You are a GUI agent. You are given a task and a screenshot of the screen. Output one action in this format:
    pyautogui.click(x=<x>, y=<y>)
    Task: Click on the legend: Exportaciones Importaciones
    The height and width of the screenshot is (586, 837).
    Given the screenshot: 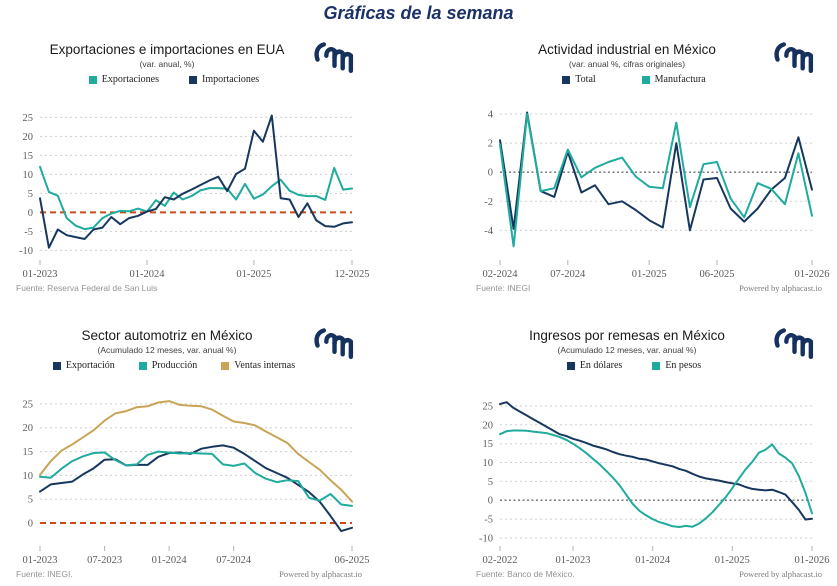 What is the action you would take?
    pyautogui.click(x=189, y=79)
    